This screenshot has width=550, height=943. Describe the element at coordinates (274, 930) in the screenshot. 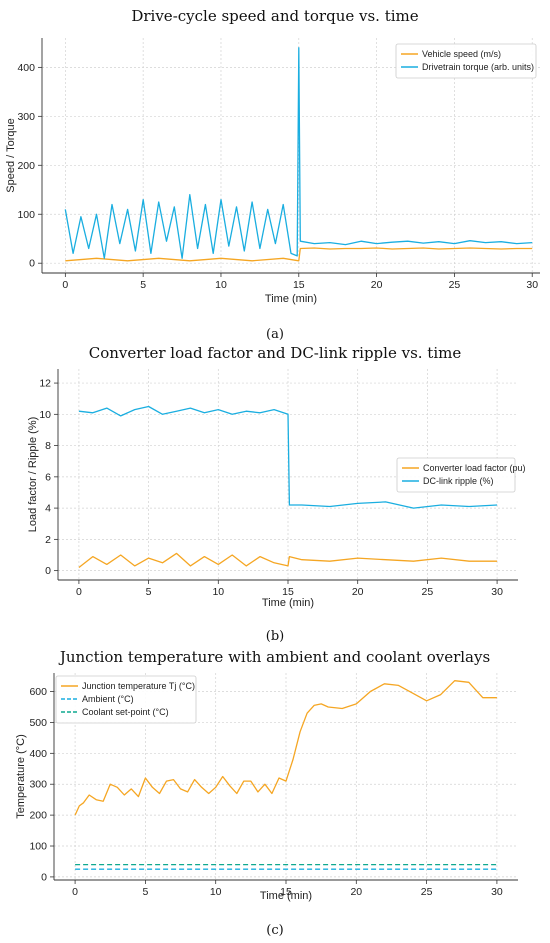

I see `caption-c: (c)` at that location.